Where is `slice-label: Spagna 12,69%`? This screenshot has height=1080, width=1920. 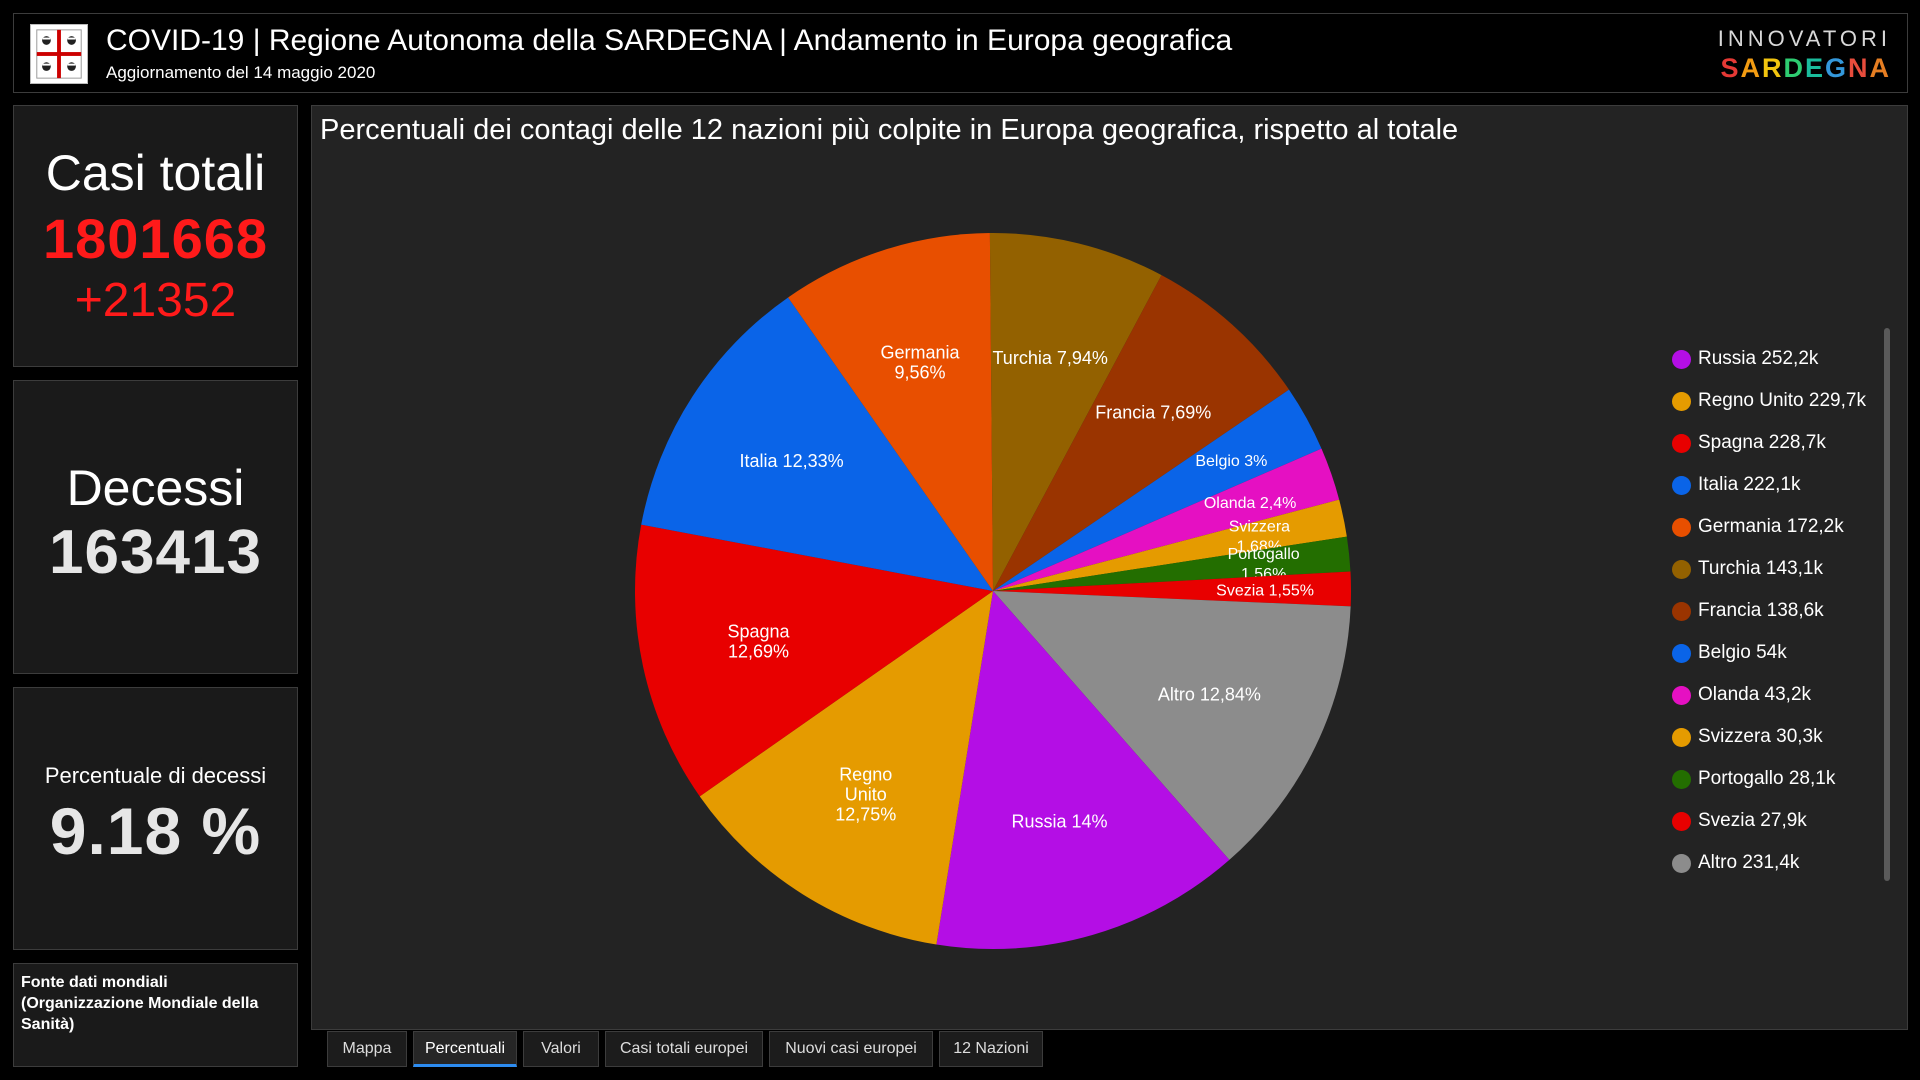
slice-label: Spagna 12,69% is located at coordinates (758, 642).